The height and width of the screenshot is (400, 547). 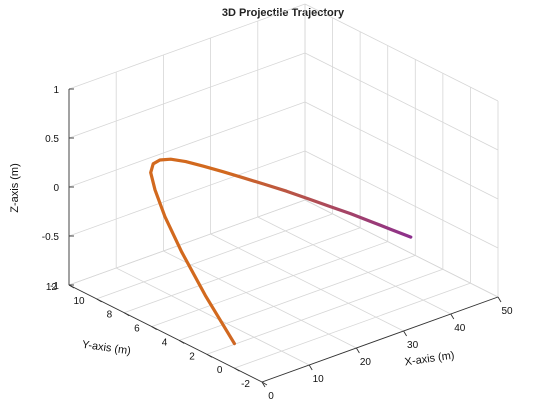 I want to click on z-tick-label: 1, so click(x=56, y=90).